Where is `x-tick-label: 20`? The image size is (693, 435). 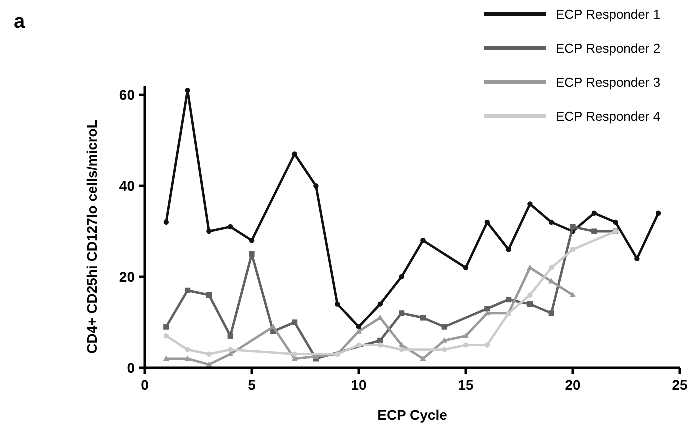
x-tick-label: 20 is located at coordinates (573, 385).